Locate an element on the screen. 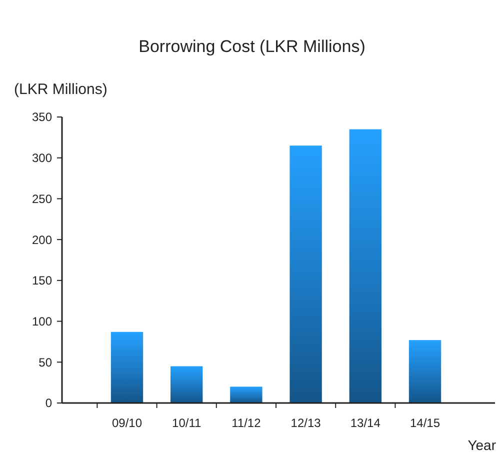  y-axis-title: (LKR Millions) is located at coordinates (61, 89).